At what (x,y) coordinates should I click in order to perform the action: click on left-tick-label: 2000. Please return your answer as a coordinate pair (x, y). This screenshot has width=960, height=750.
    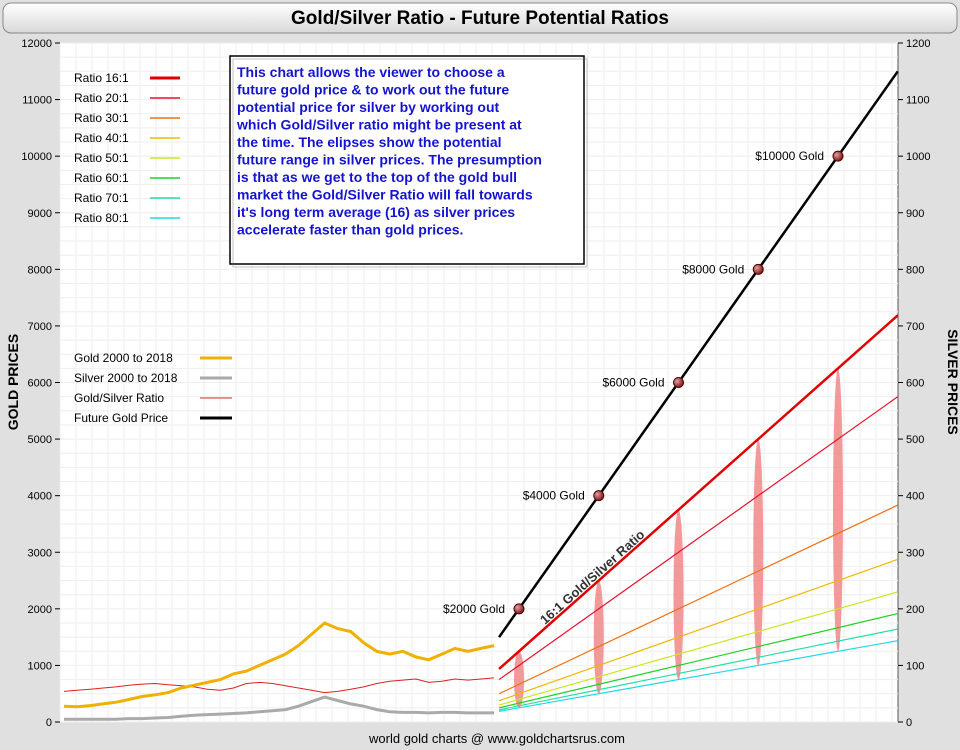
    Looking at the image, I should click on (40, 610).